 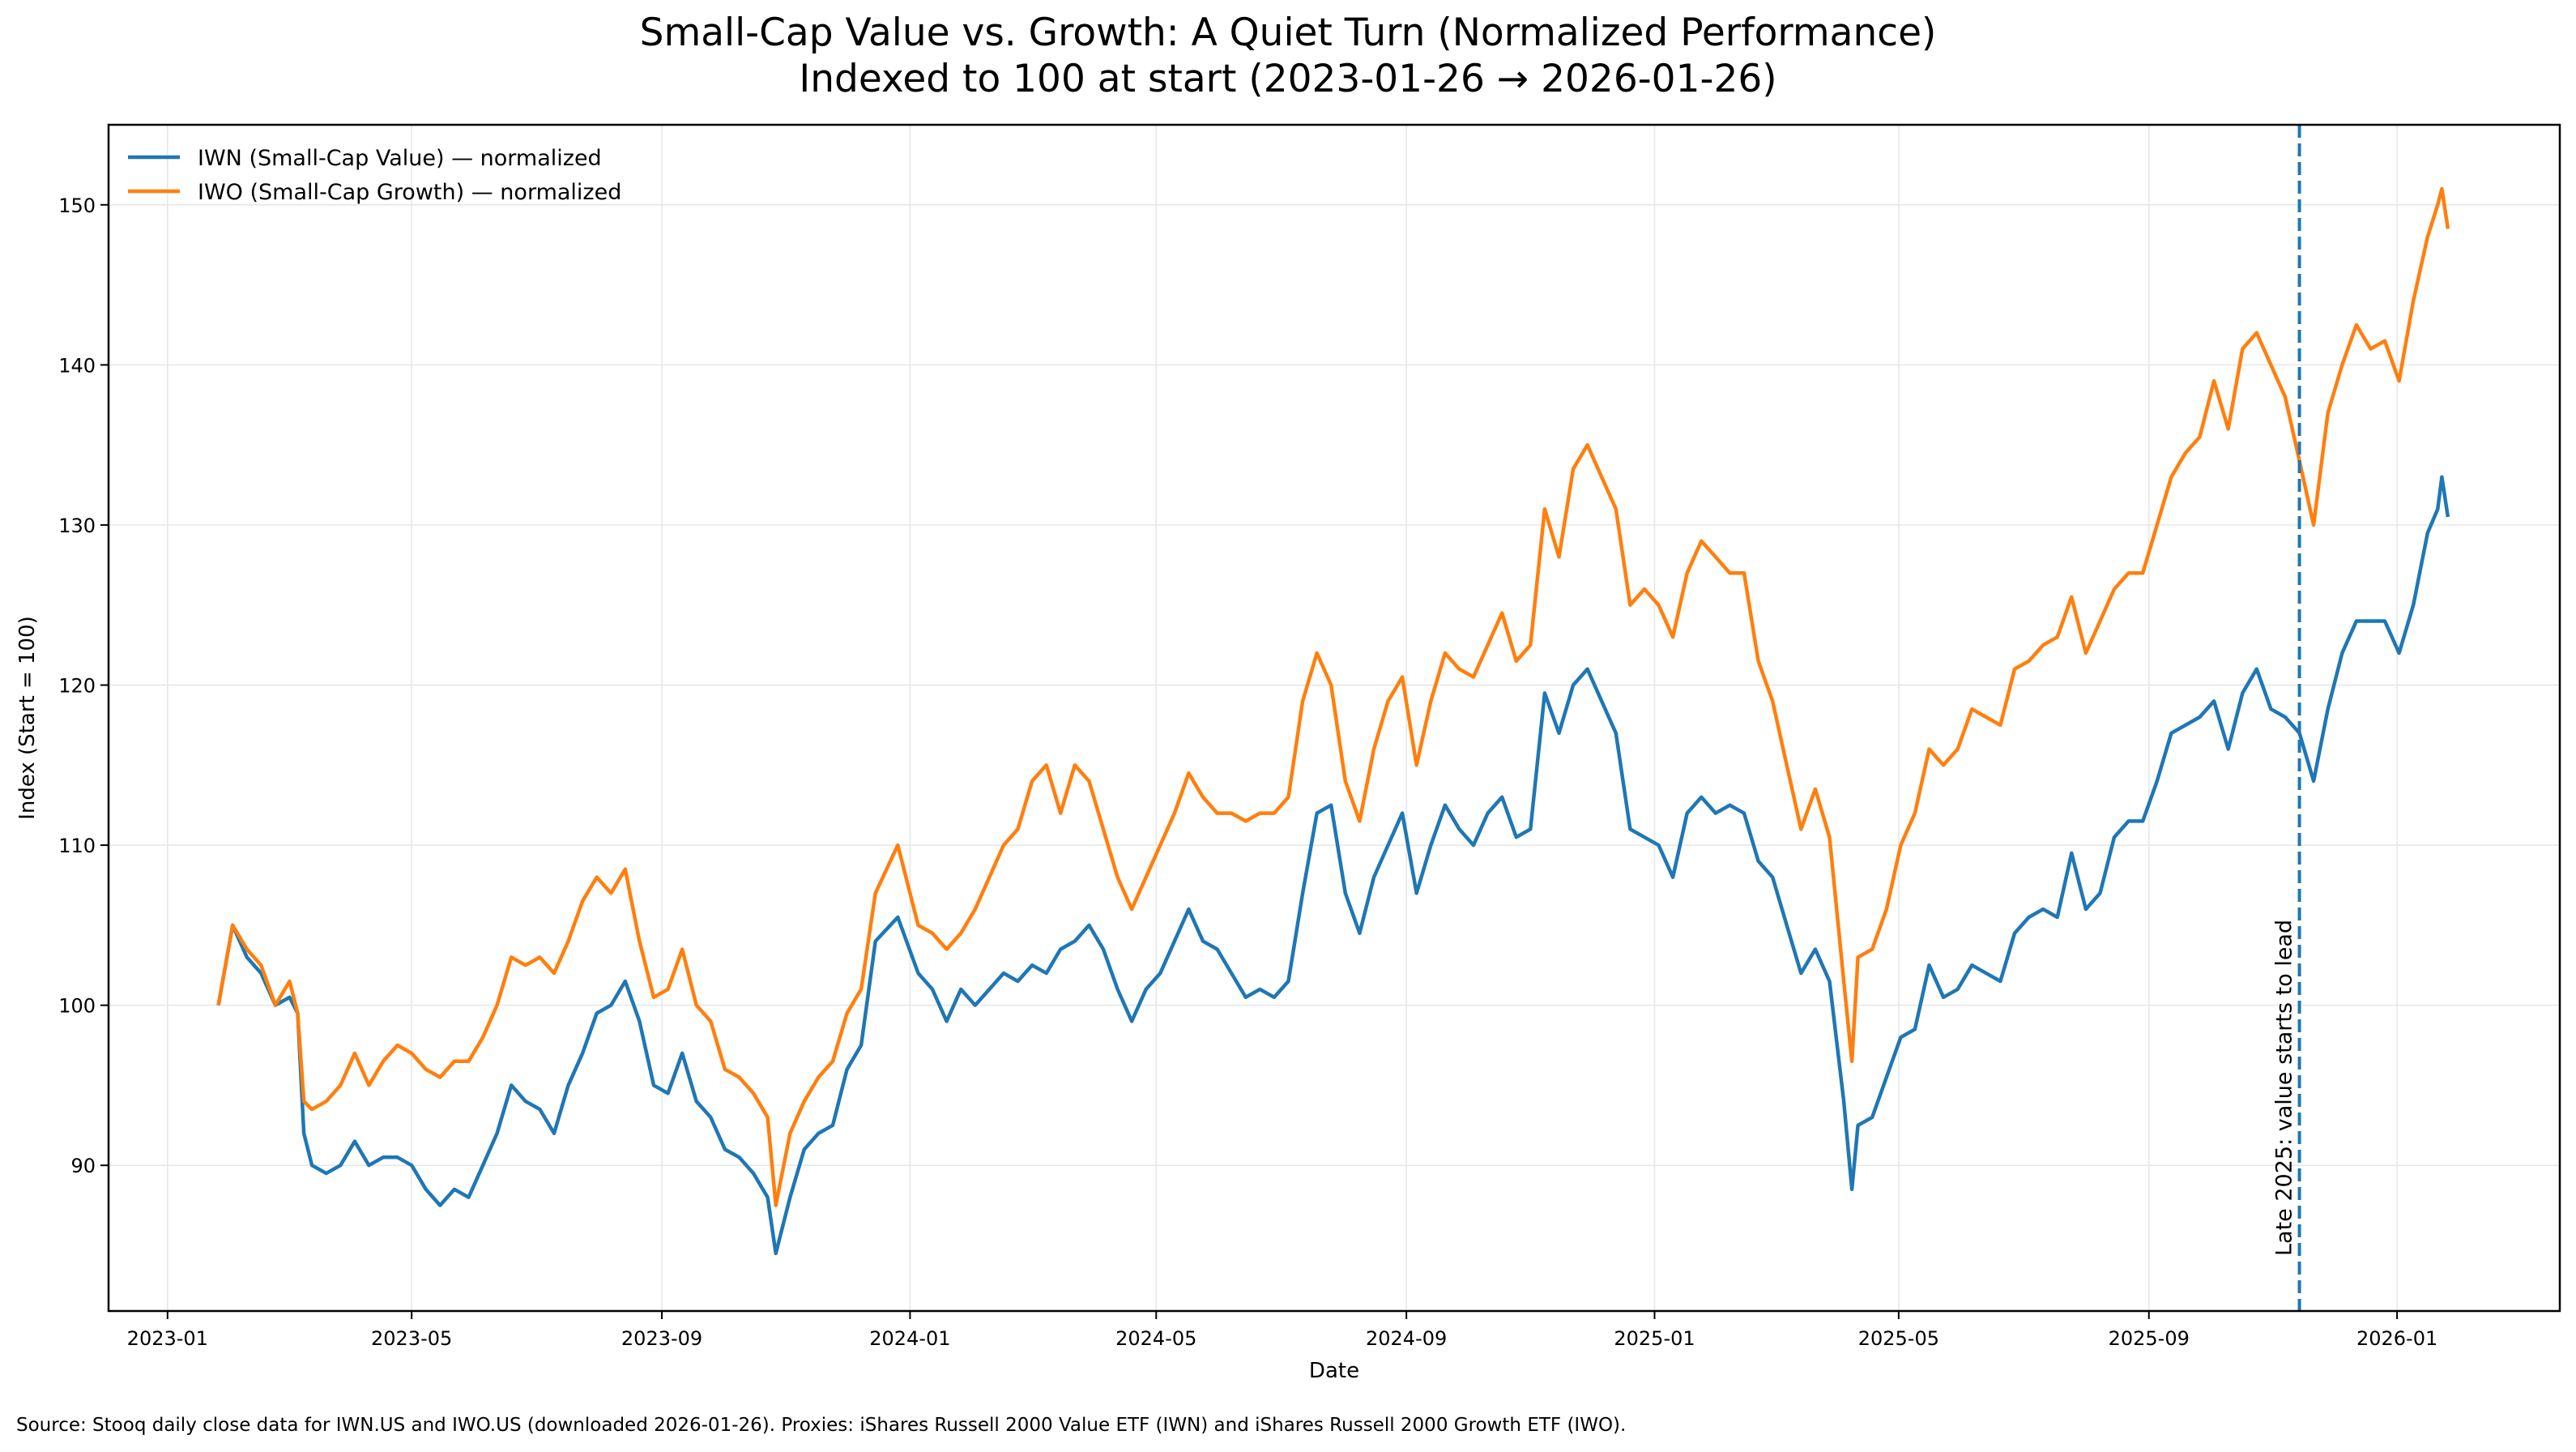 I want to click on x-tick-label: 2023-01, so click(x=168, y=1338).